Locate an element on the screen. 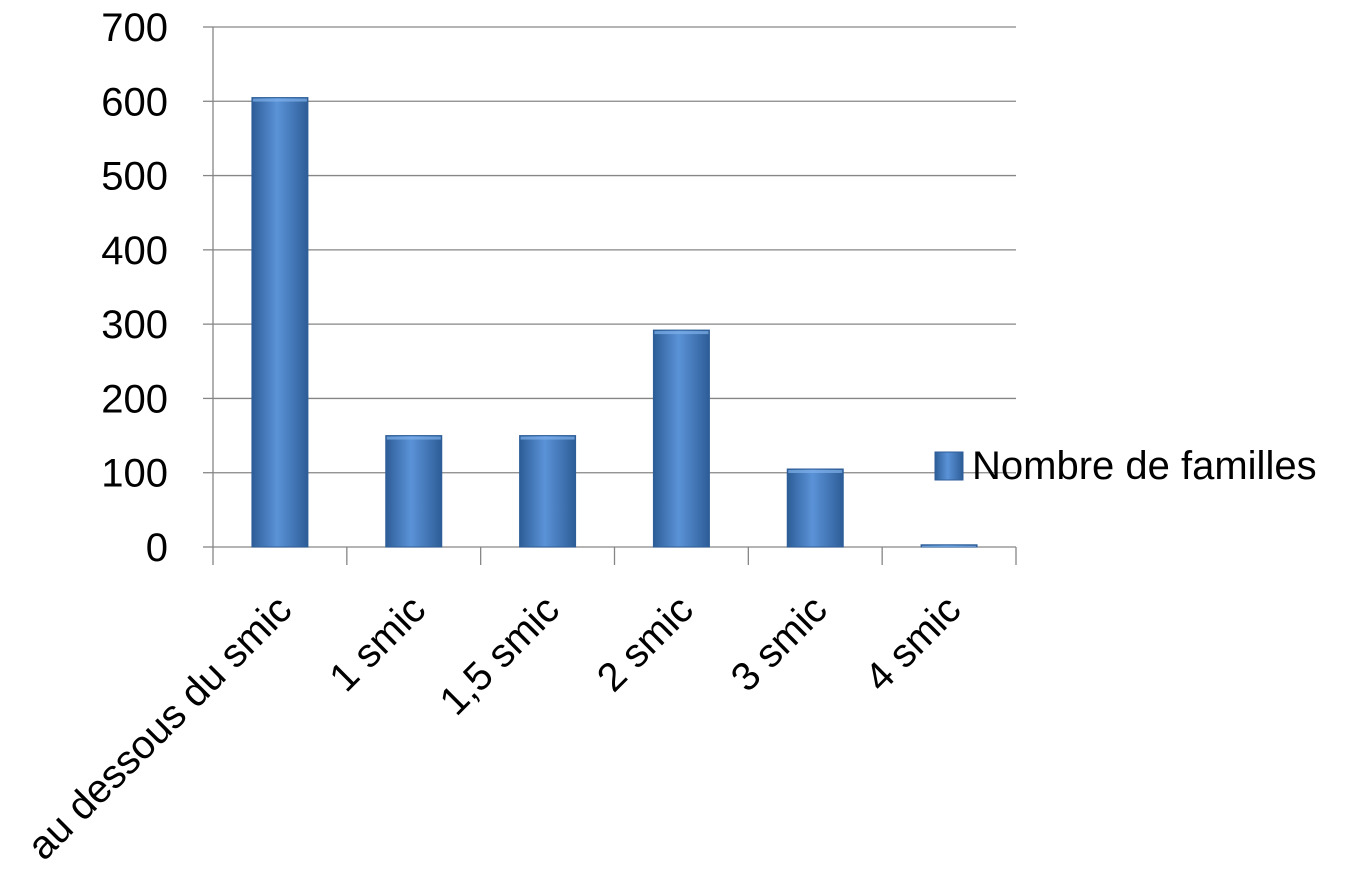 This screenshot has height=889, width=1360. x-tick-label: au dessous du smic is located at coordinates (159, 727).